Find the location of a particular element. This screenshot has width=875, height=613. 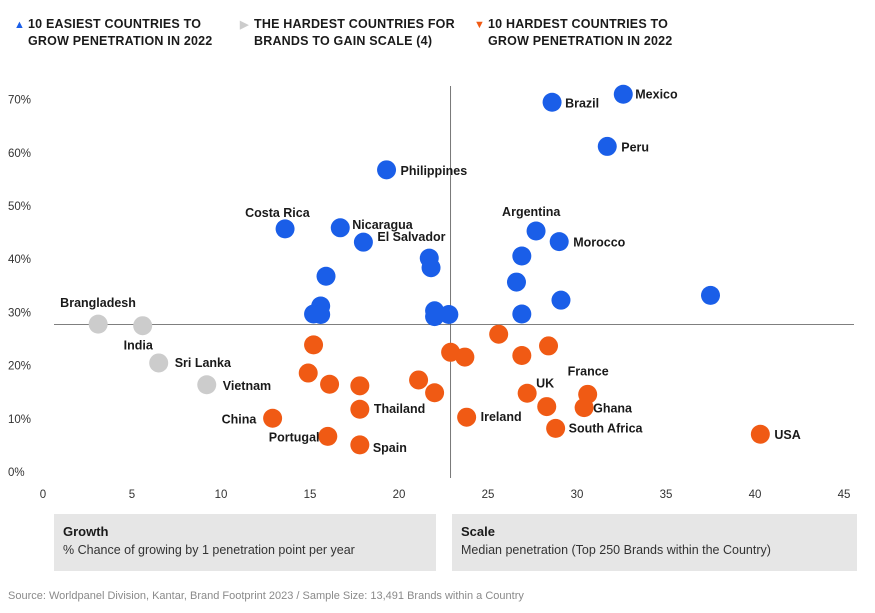

point-label: Mexico is located at coordinates (656, 94).